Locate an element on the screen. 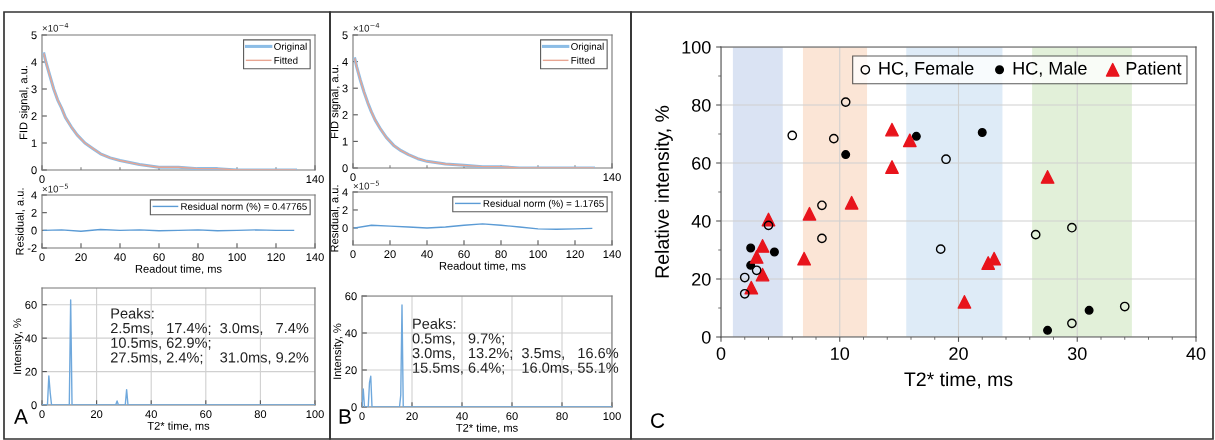  text: A is located at coordinates (21, 416).